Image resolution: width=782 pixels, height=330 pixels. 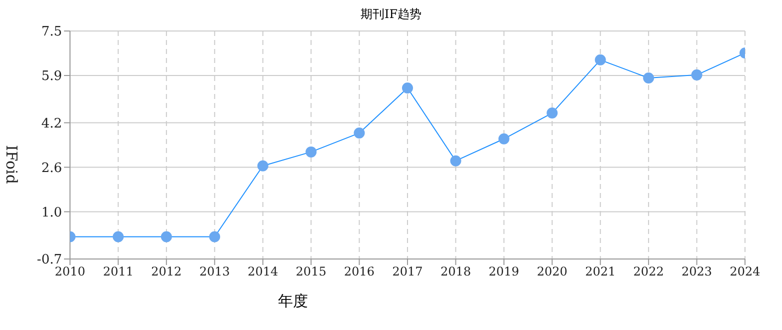 I want to click on y-tick-label: 5.9, so click(x=51, y=76).